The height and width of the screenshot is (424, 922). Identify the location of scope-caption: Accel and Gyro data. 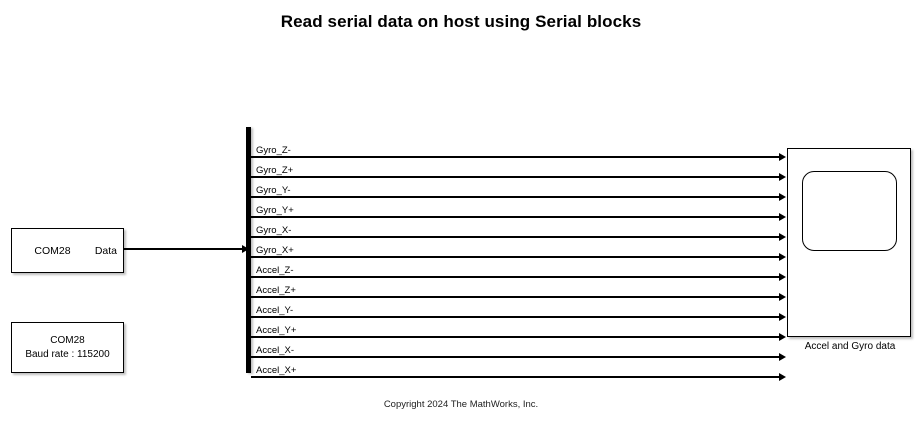
(850, 346).